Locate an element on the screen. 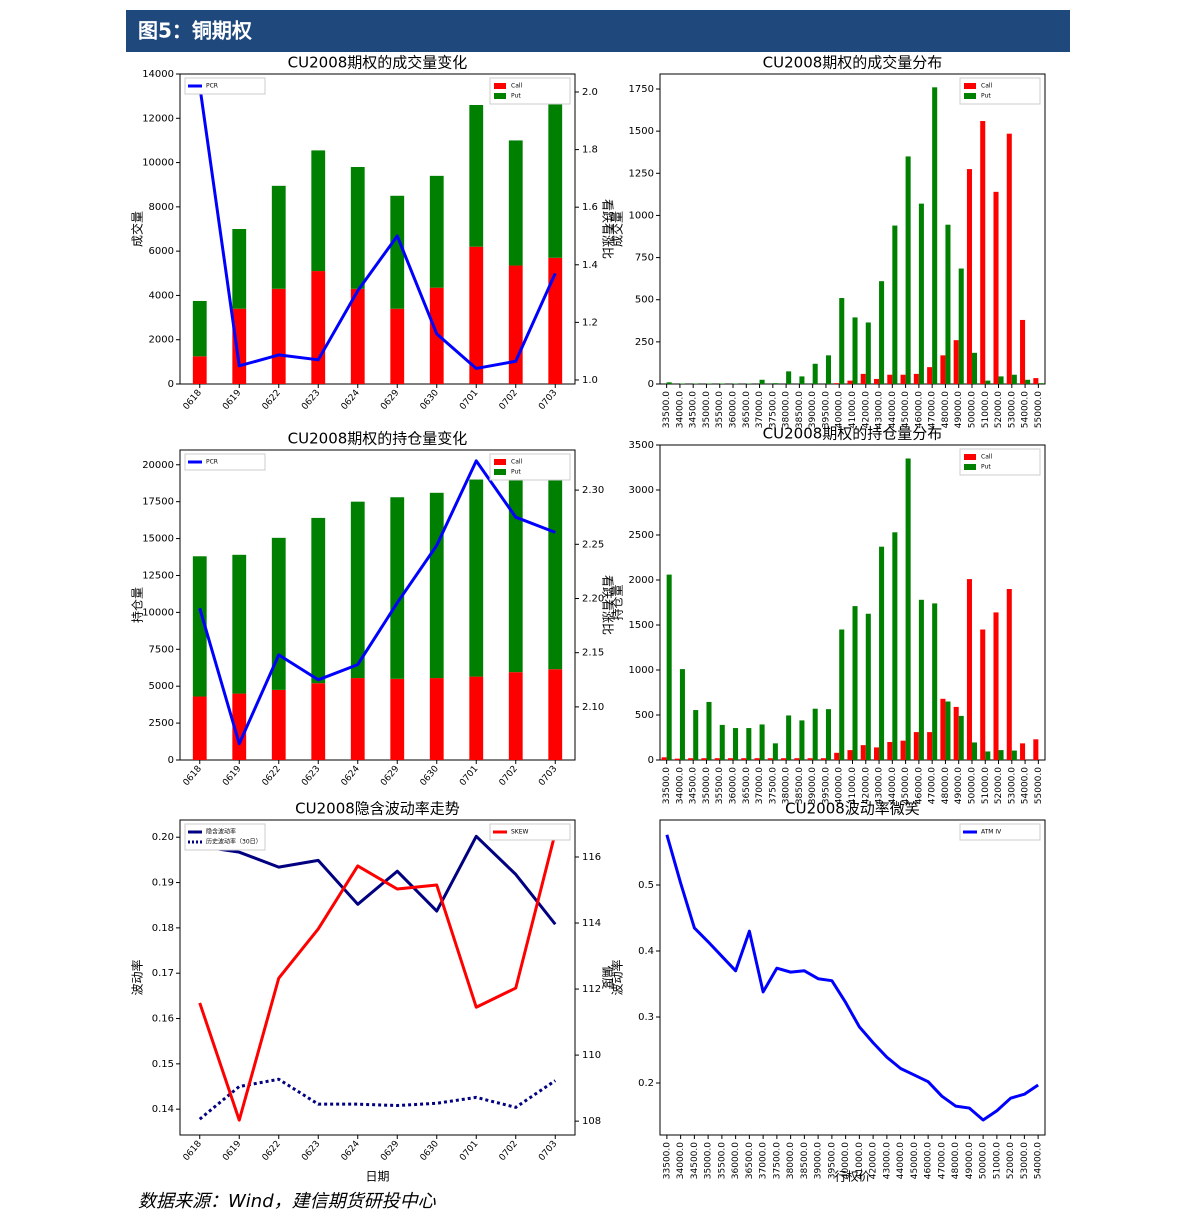 The width and height of the screenshot is (1191, 1232). legend-label: Put is located at coordinates (986, 96).